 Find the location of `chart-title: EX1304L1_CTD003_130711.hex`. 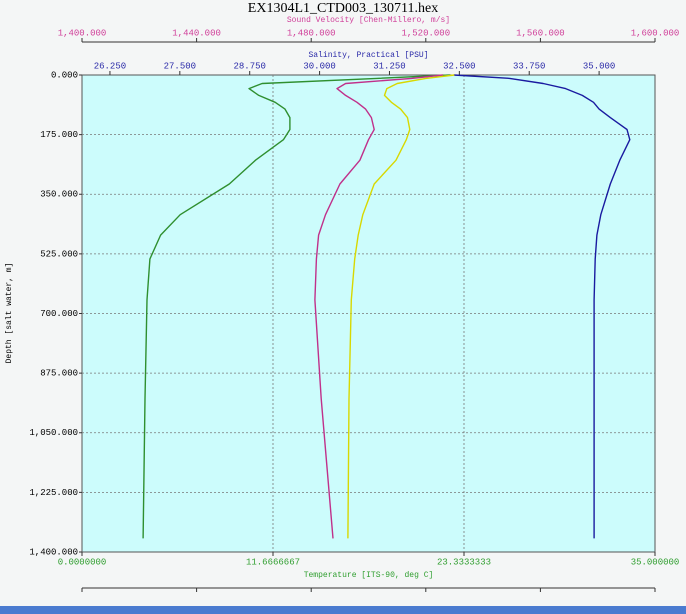

chart-title: EX1304L1_CTD003_130711.hex is located at coordinates (343, 8).